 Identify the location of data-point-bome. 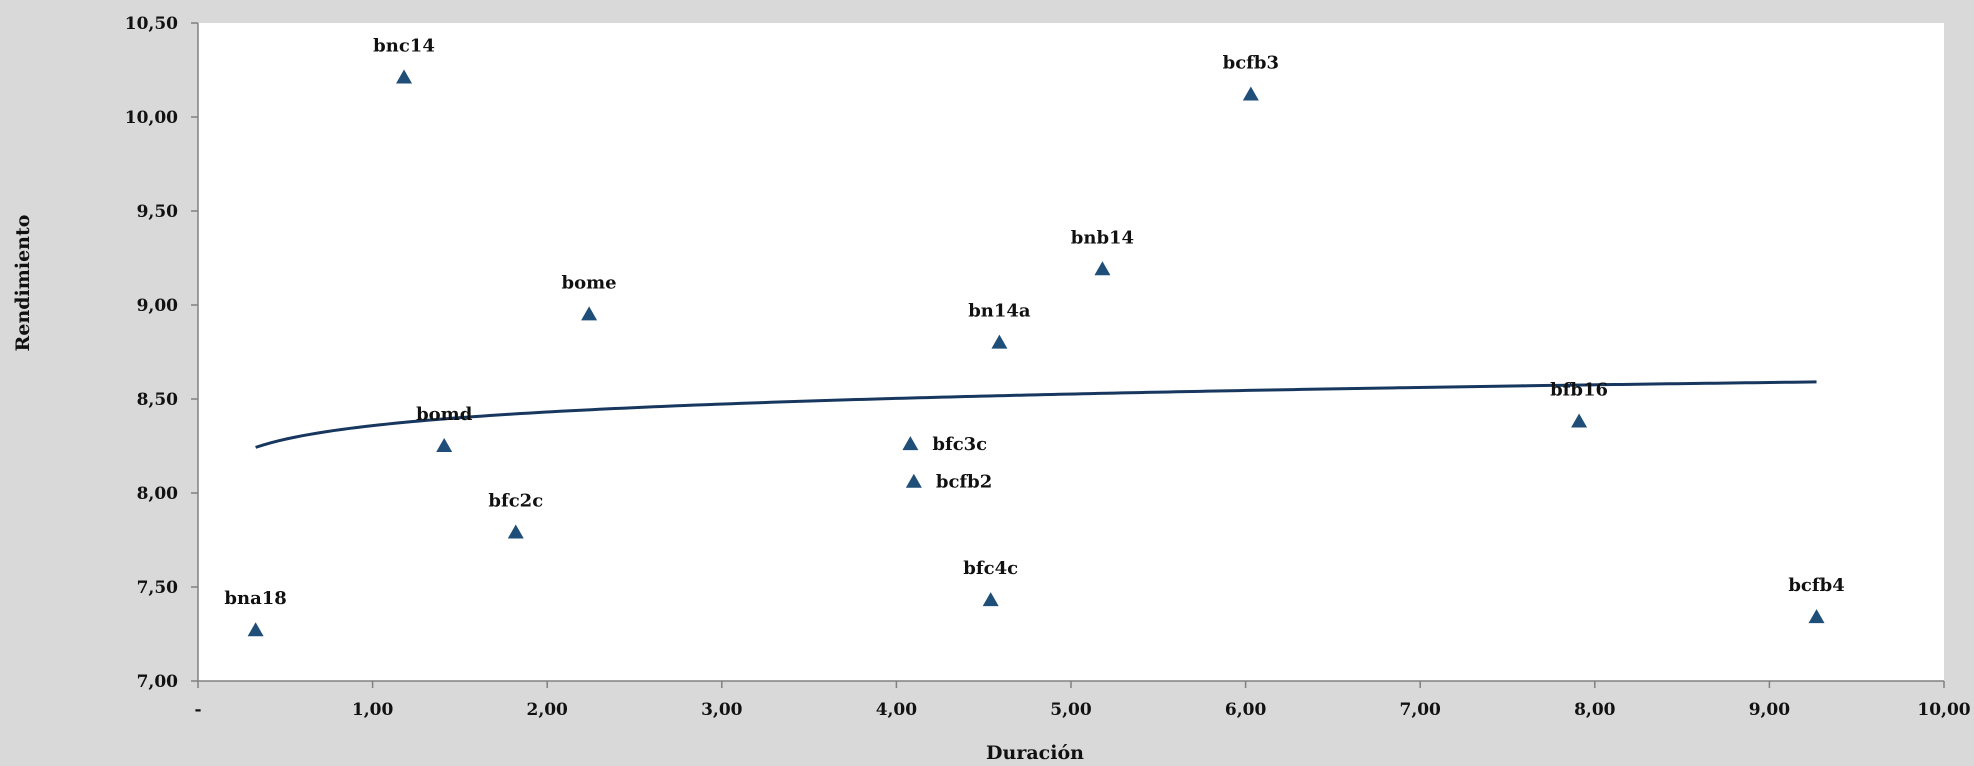
(589, 313).